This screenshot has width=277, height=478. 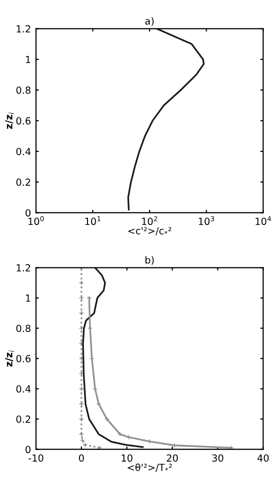 What do you see at coordinates (218, 458) in the screenshot?
I see `x-tick-label: 30` at bounding box center [218, 458].